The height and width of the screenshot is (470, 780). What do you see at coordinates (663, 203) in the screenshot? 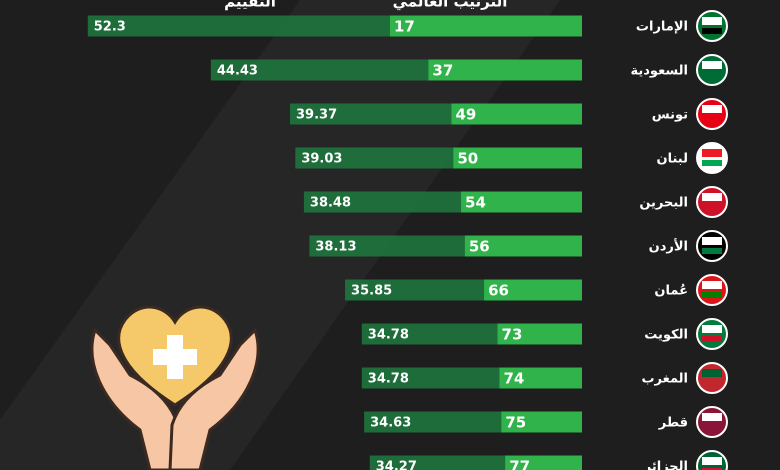
I see `country-name: البحرين` at bounding box center [663, 203].